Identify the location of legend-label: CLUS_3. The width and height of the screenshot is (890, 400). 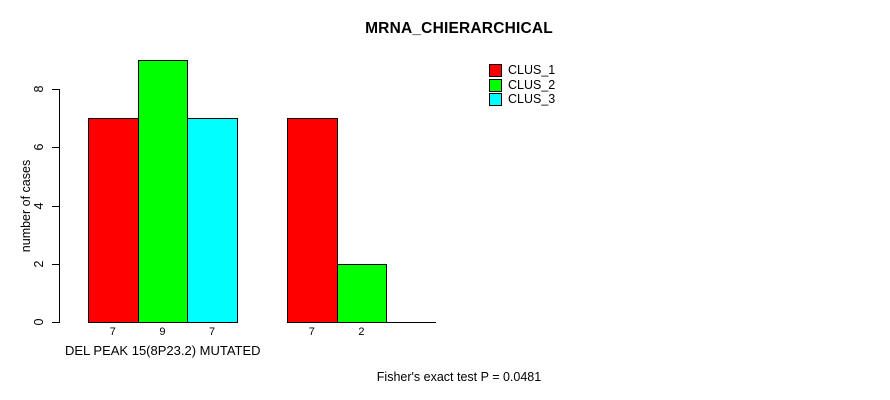
(532, 99).